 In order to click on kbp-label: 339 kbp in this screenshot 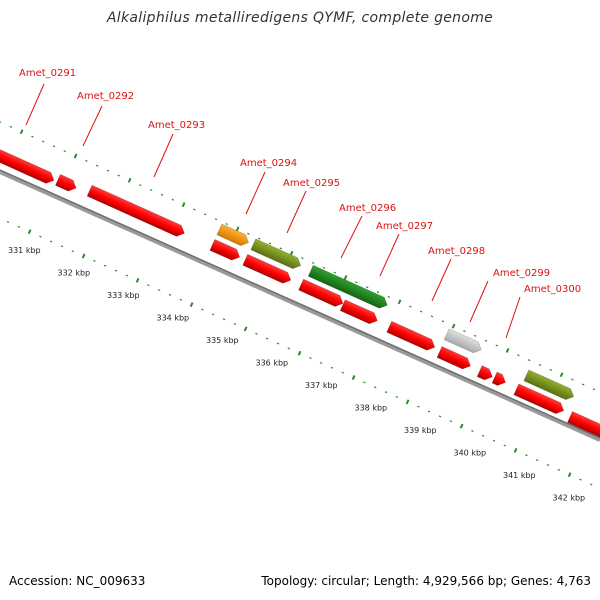, I will do `click(420, 430)`.